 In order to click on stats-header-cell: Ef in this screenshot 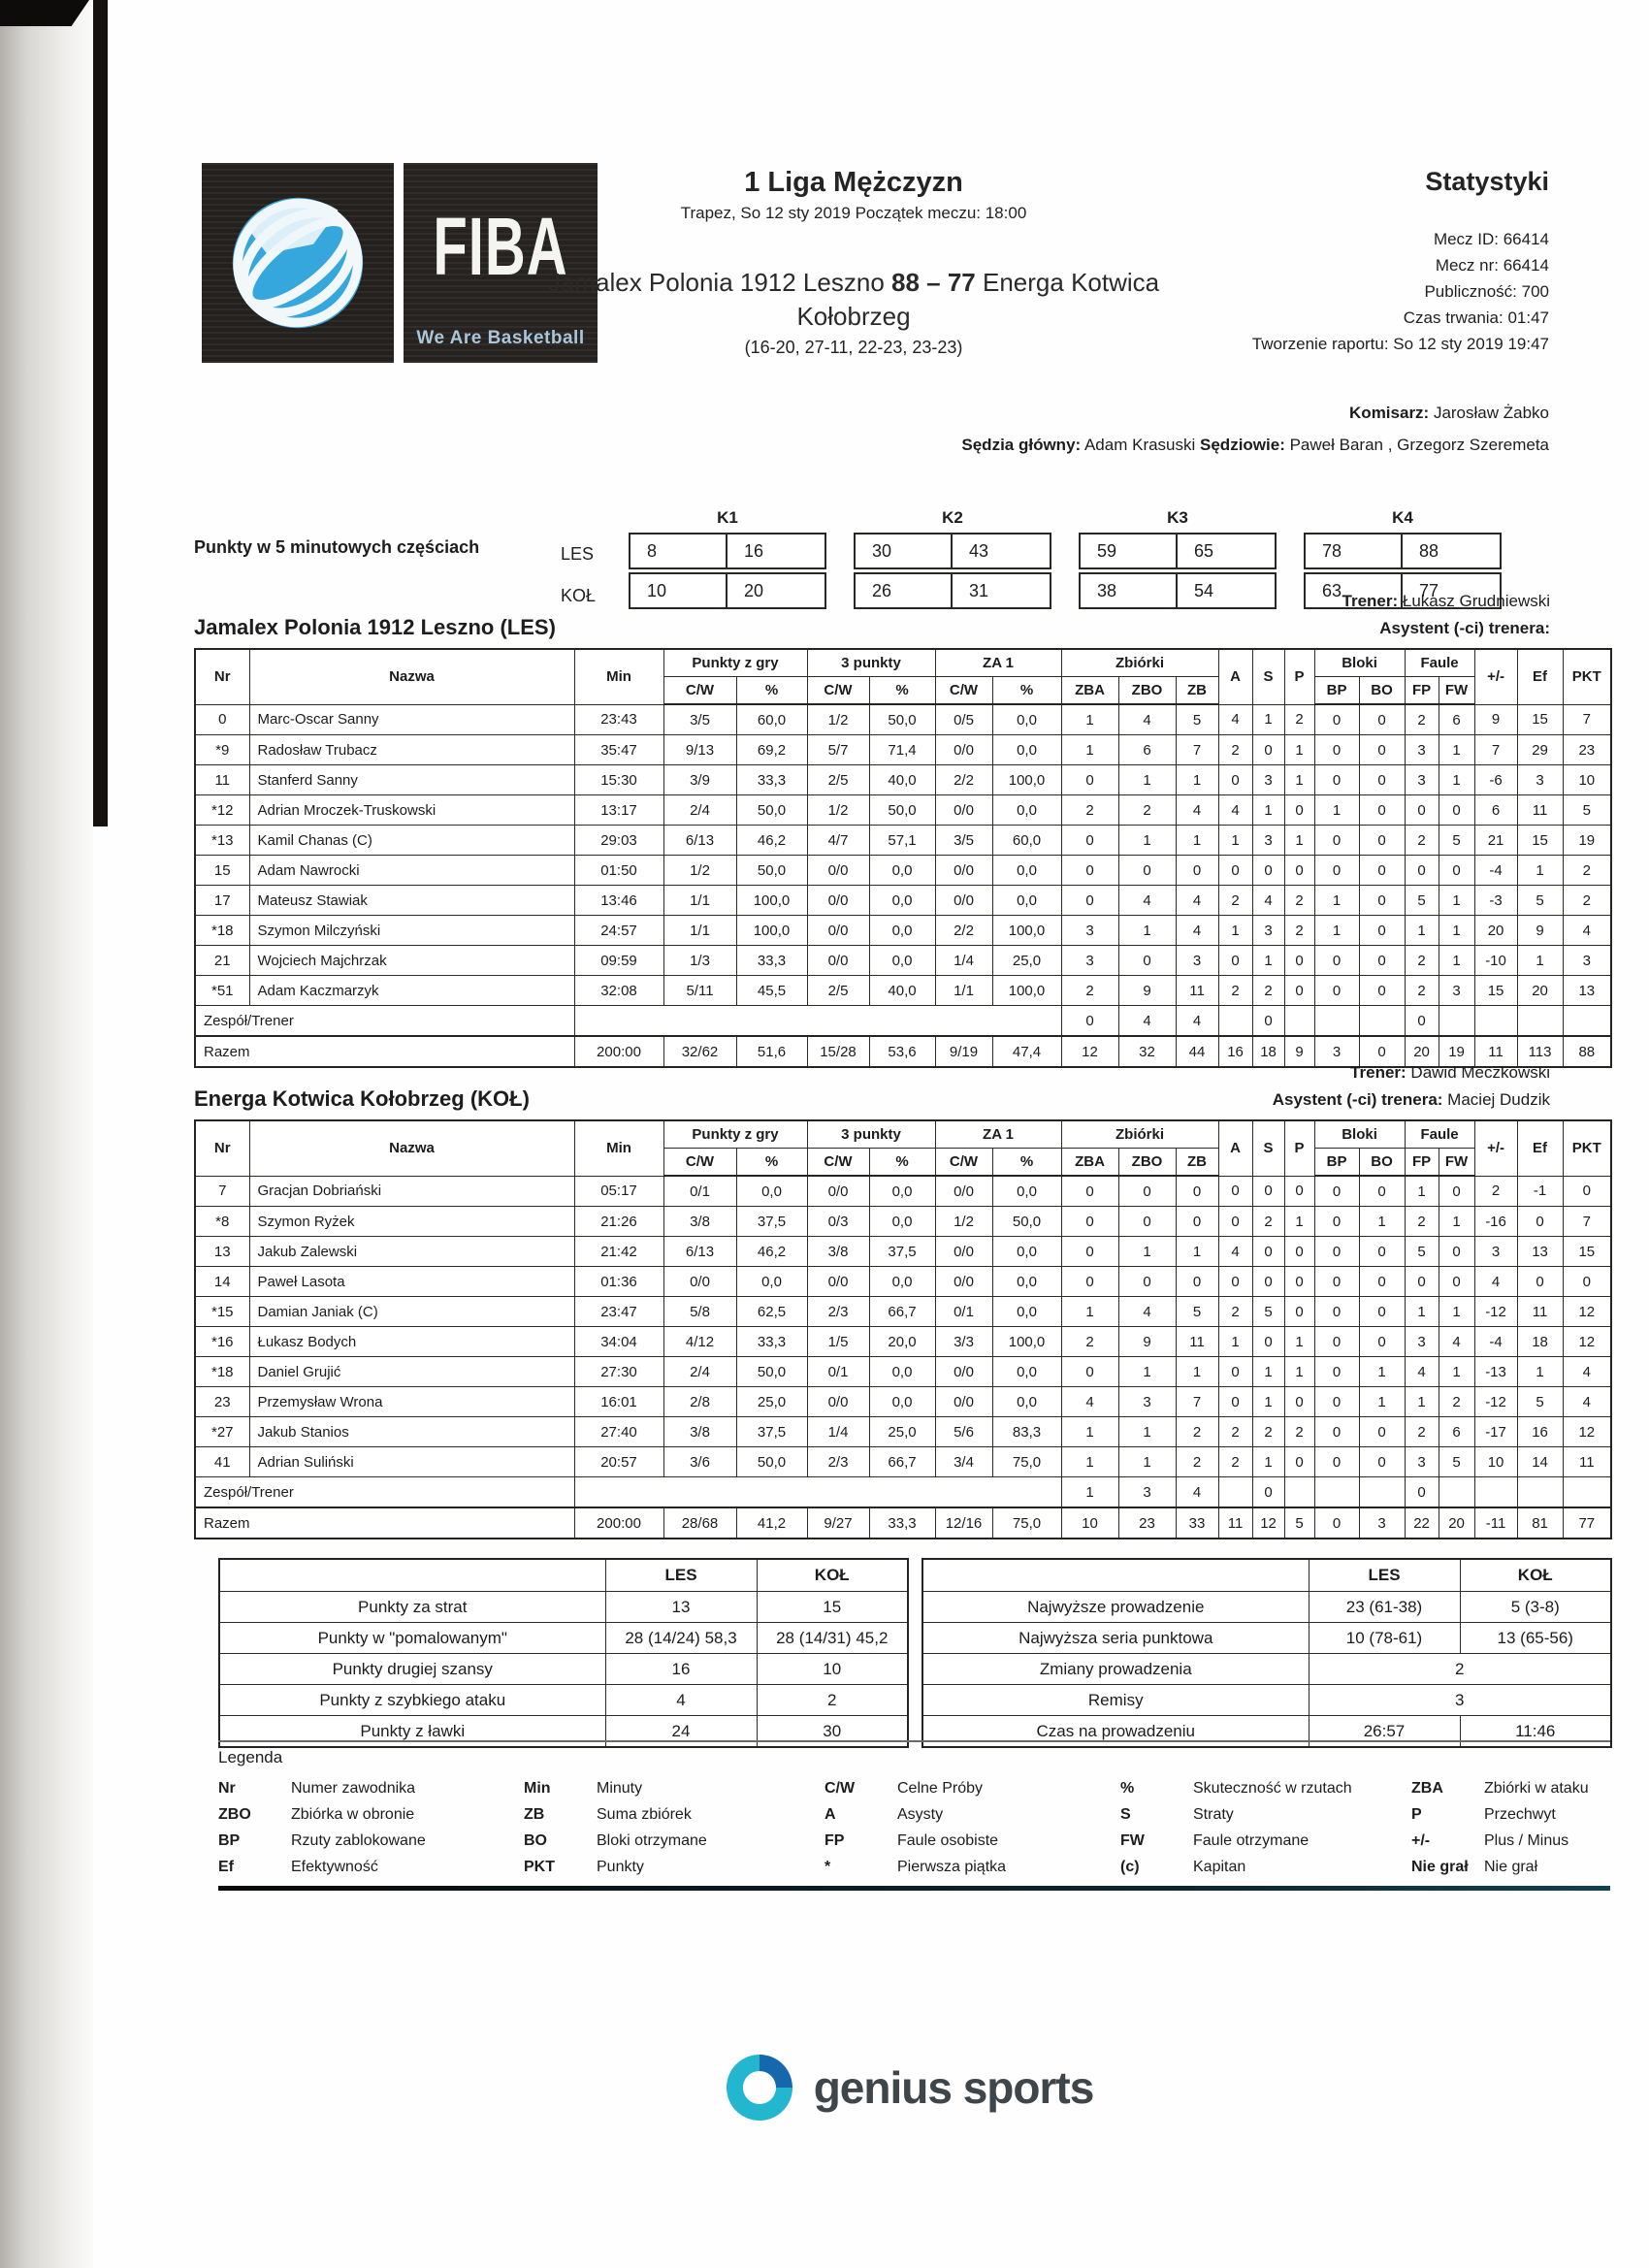, I will do `click(1540, 1148)`.